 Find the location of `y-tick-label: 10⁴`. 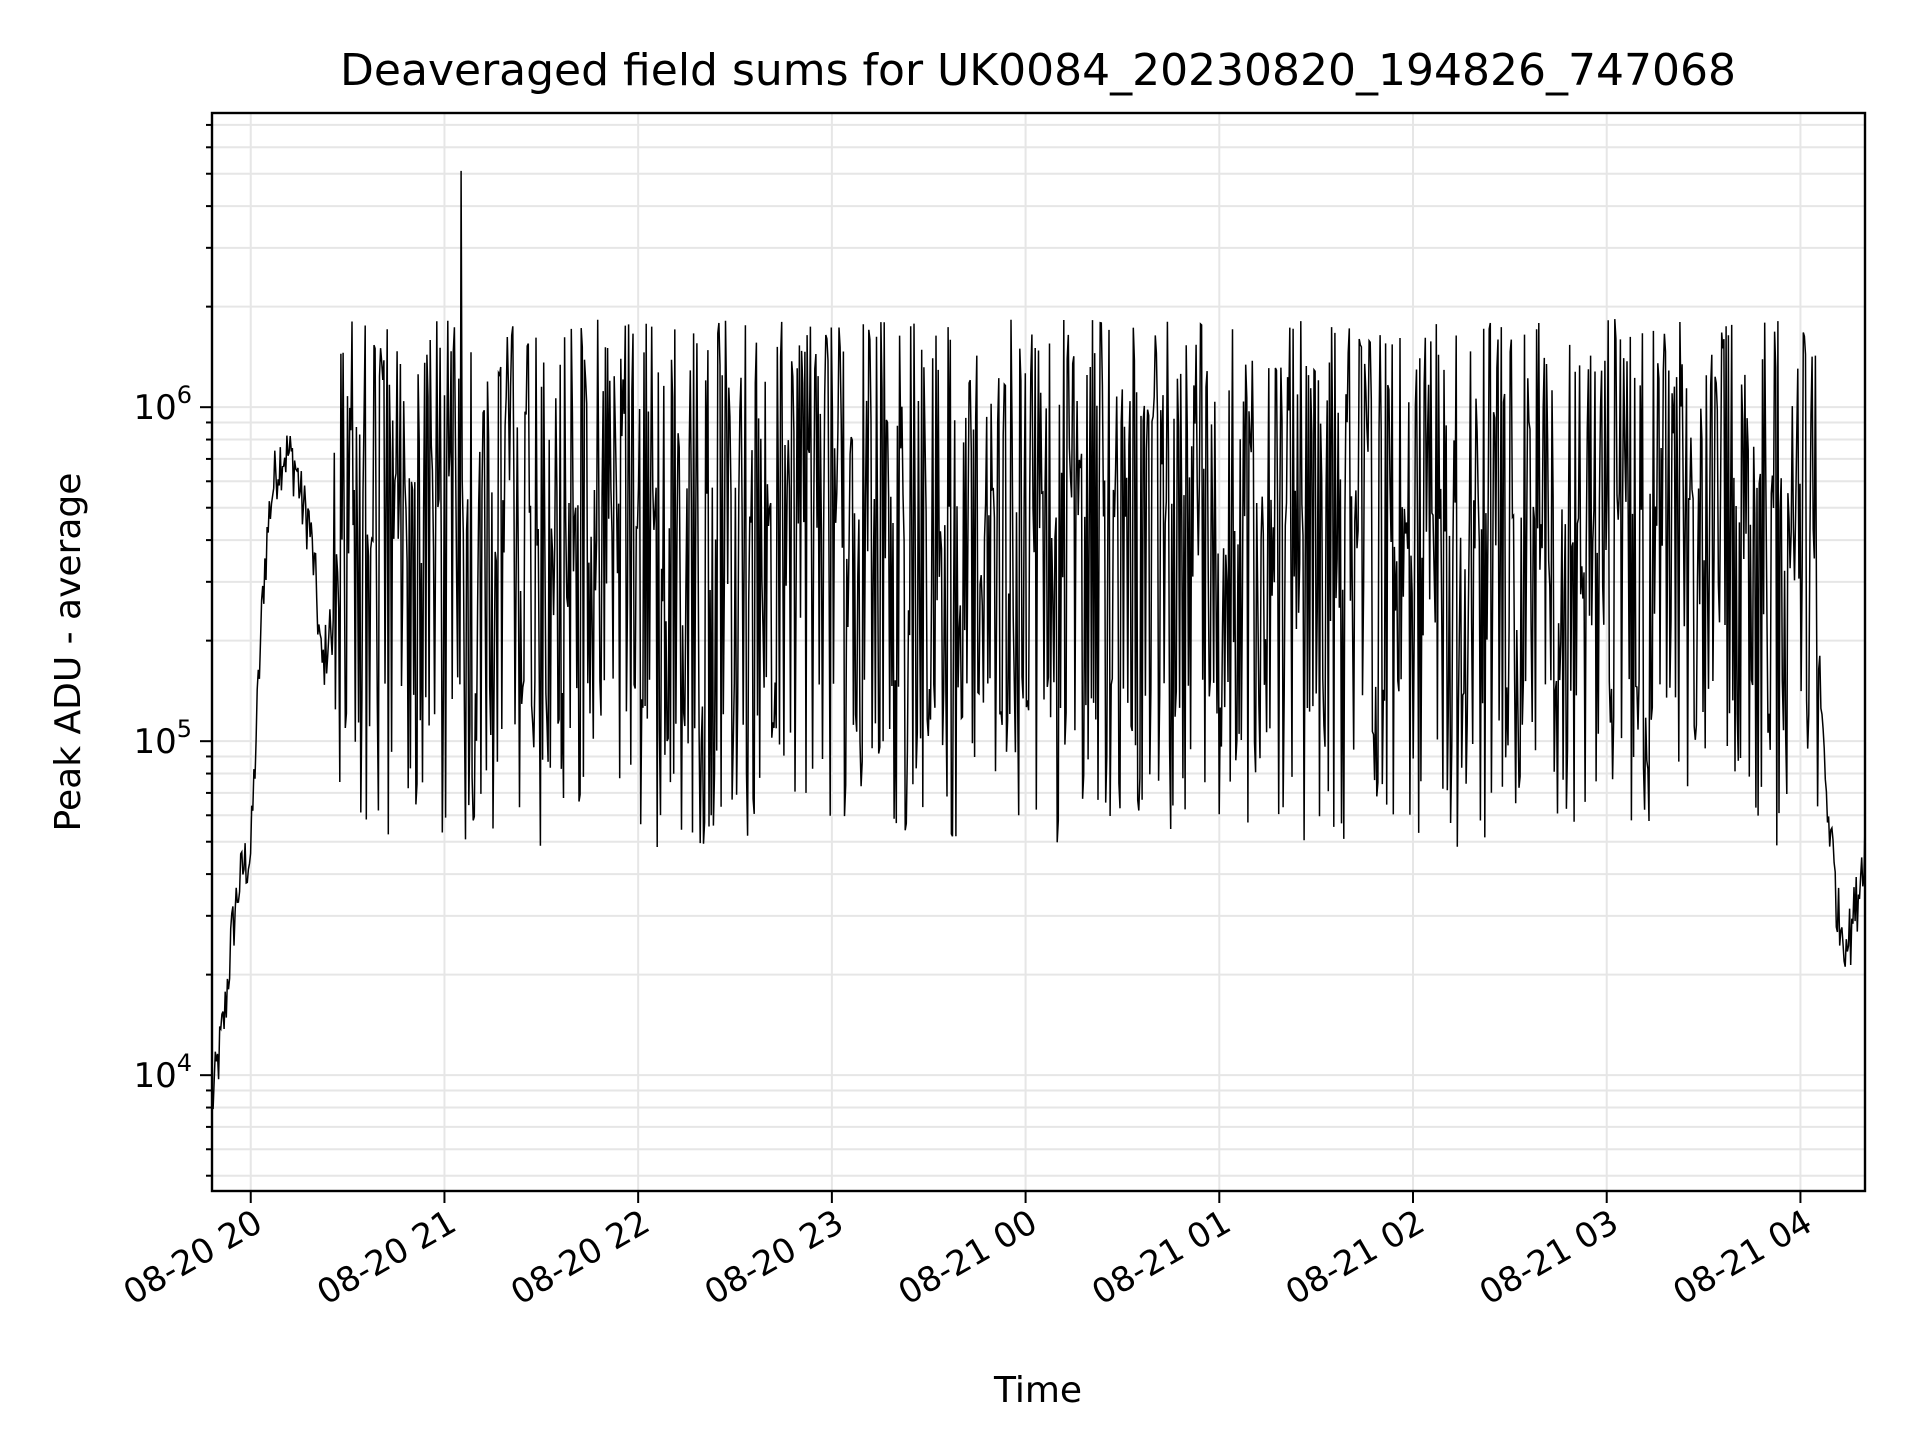

y-tick-label: 10⁴ is located at coordinates (162, 1072).